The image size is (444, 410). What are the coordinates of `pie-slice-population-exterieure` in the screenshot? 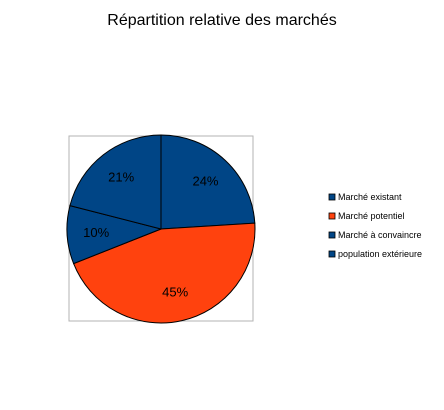 It's located at (115, 182).